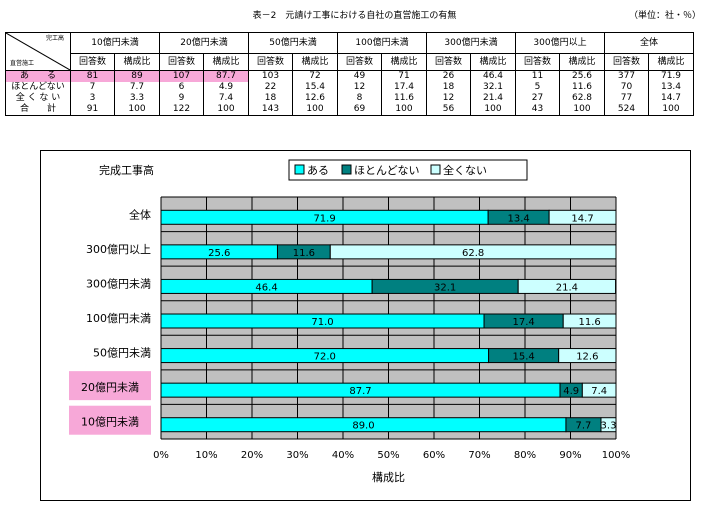 The width and height of the screenshot is (709, 510). I want to click on table-cell: 87.7, so click(226, 76).